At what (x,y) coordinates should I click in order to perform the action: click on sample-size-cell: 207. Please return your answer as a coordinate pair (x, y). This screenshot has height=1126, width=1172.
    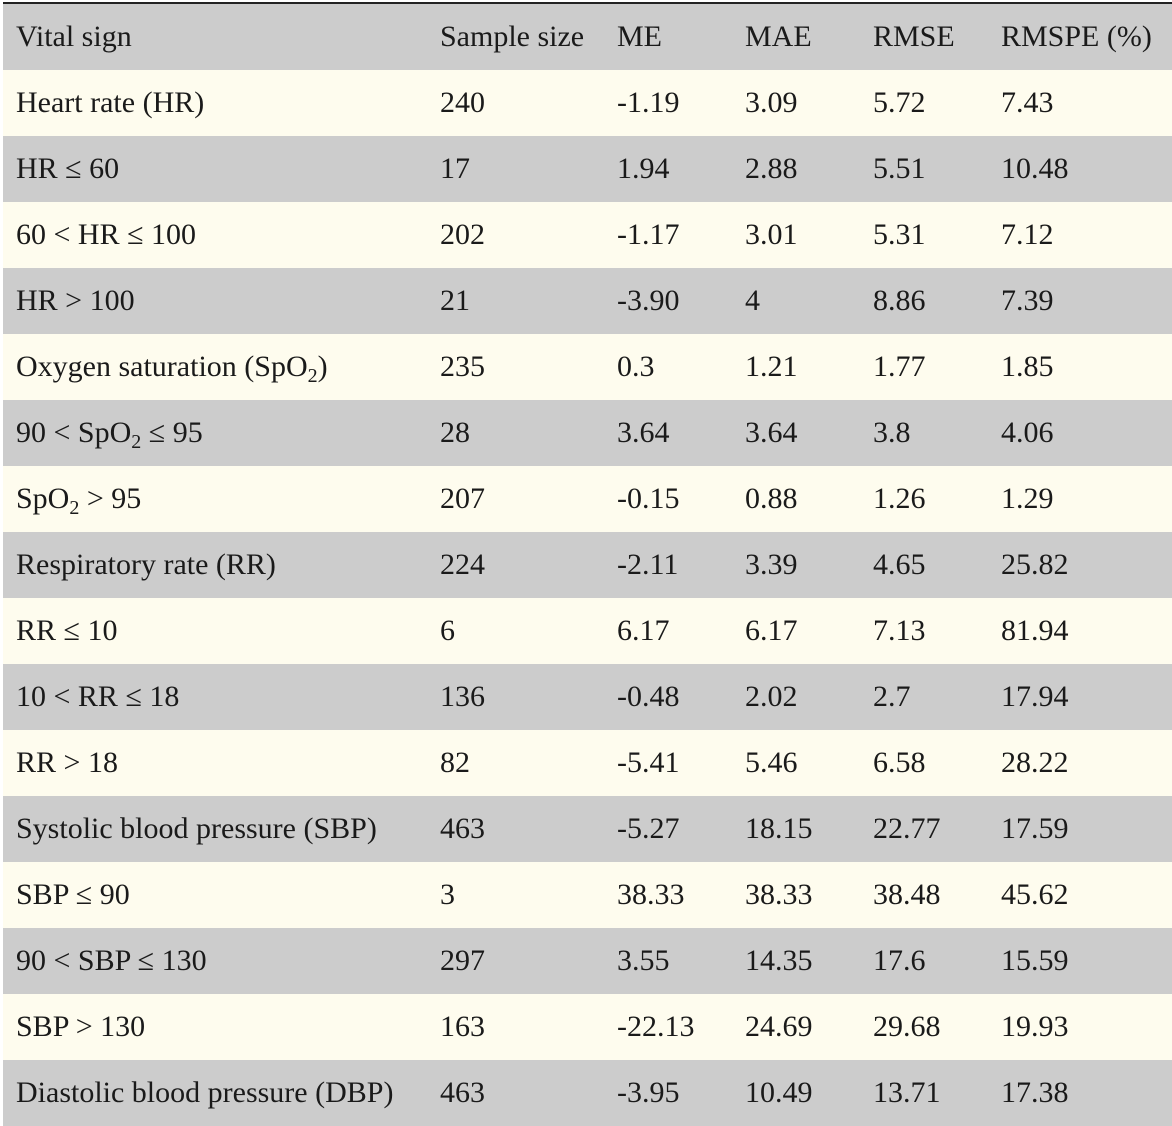
    Looking at the image, I should click on (462, 498).